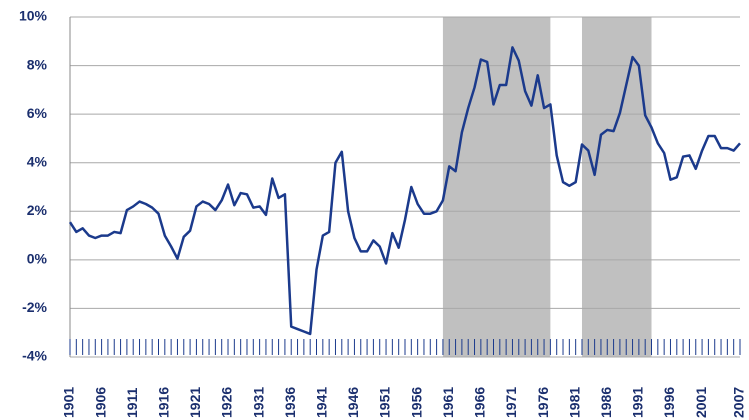 This screenshot has height=420, width=749. Describe the element at coordinates (69, 402) in the screenshot. I see `x-tick-label: 1901` at that location.